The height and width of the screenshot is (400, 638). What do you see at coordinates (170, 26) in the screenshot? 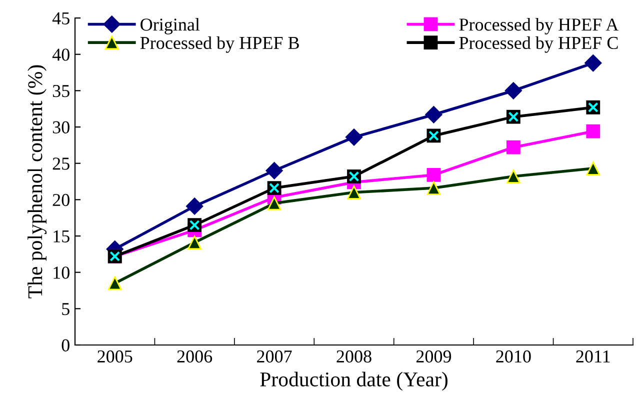
I see `legend-label: Original` at bounding box center [170, 26].